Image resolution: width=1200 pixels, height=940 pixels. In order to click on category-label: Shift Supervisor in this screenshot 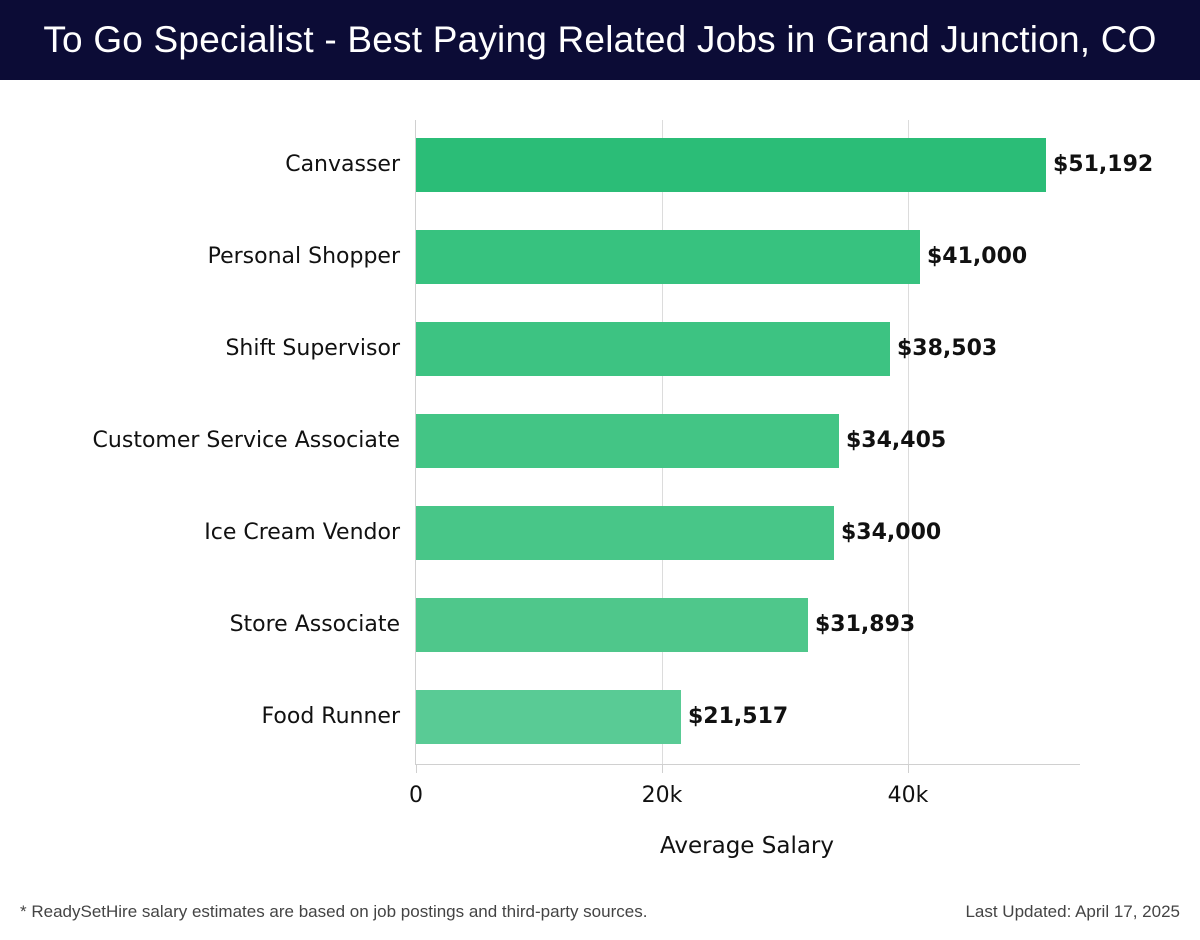, I will do `click(312, 348)`.